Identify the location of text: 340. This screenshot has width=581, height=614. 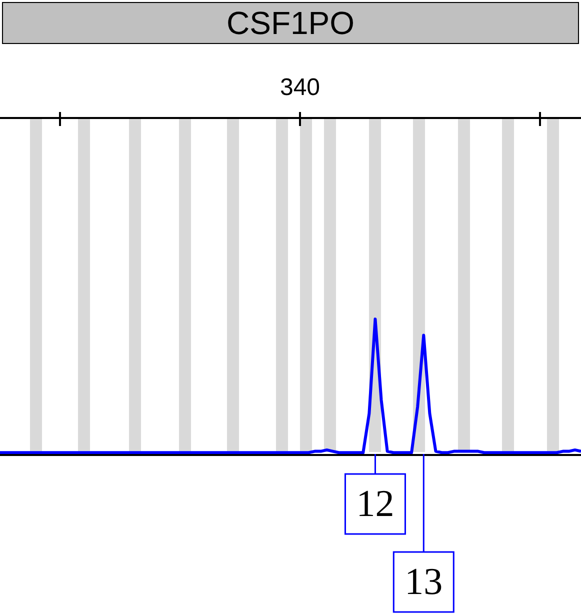
(300, 88).